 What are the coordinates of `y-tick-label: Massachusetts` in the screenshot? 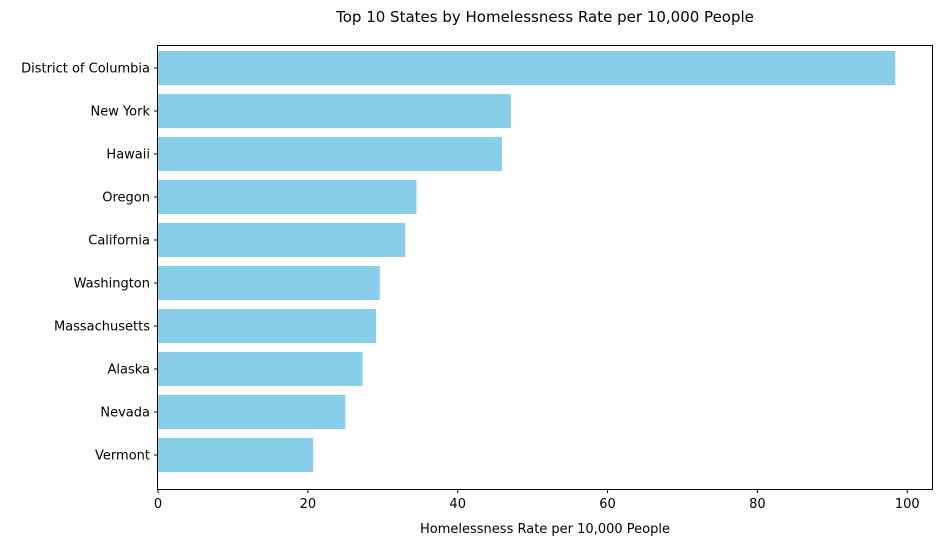 It's located at (102, 327).